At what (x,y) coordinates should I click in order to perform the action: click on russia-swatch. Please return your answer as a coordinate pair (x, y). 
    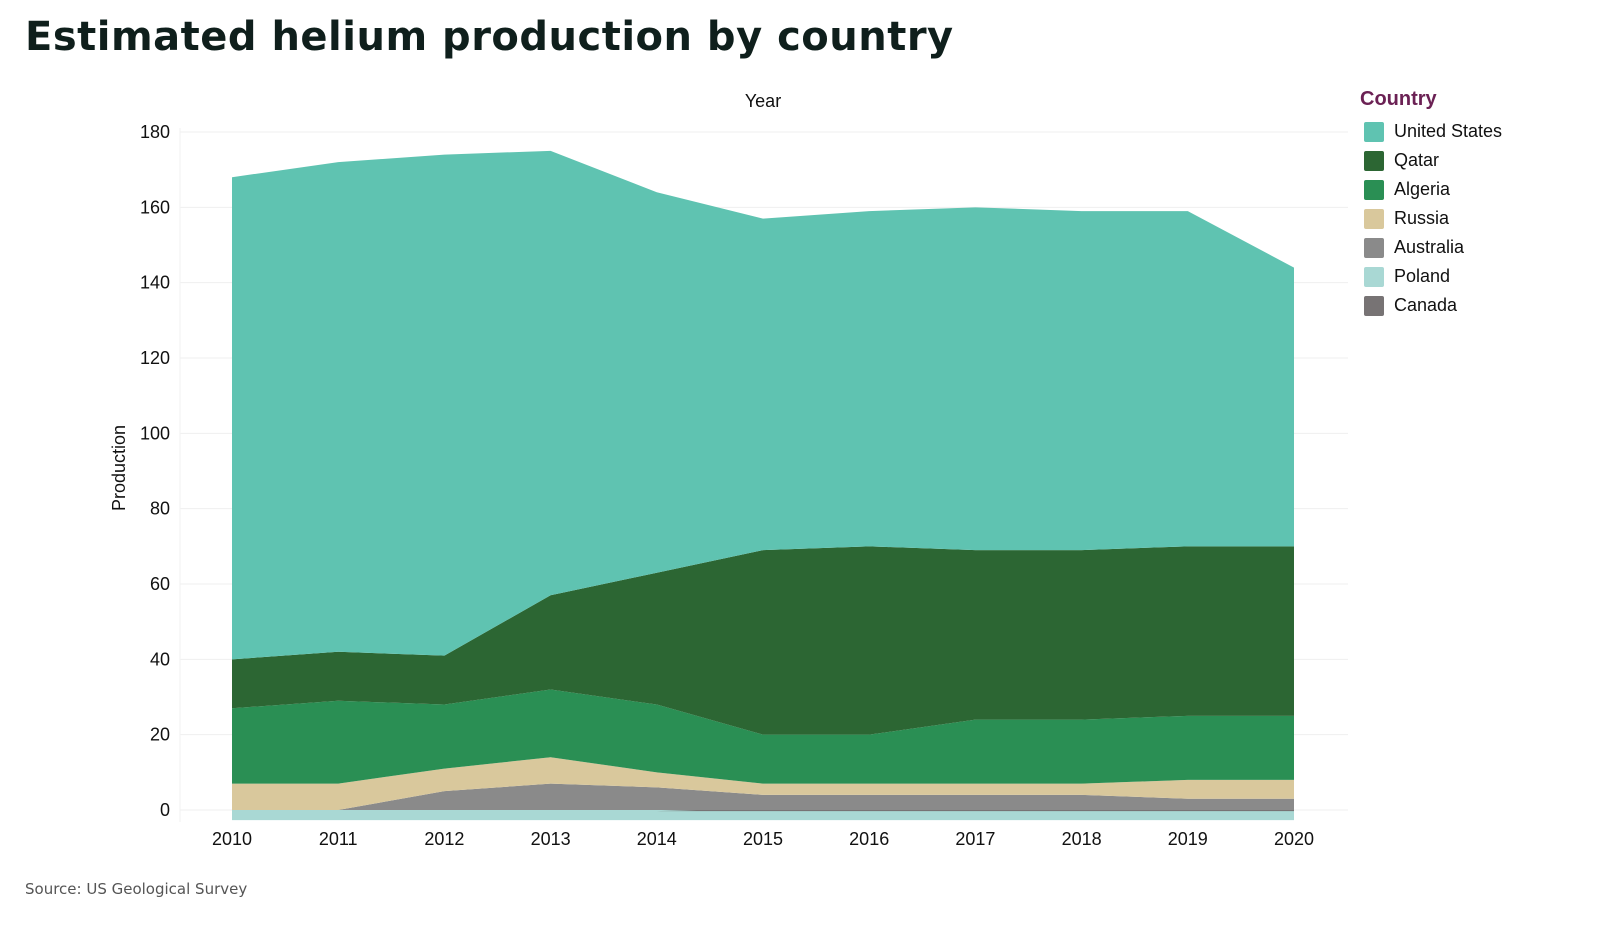
    Looking at the image, I should click on (1374, 218).